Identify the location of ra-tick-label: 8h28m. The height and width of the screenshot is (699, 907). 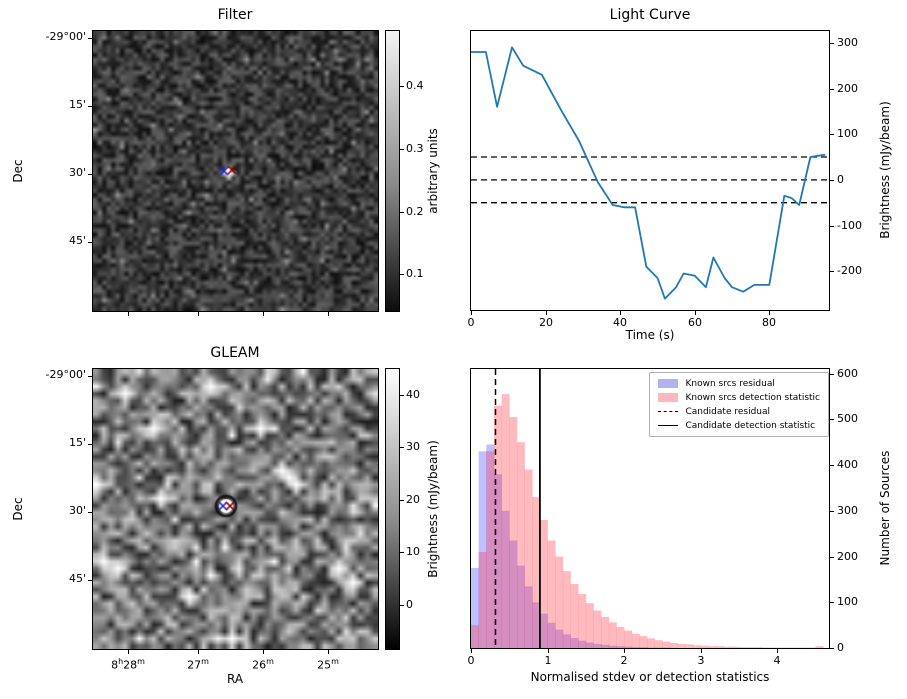
(128, 664).